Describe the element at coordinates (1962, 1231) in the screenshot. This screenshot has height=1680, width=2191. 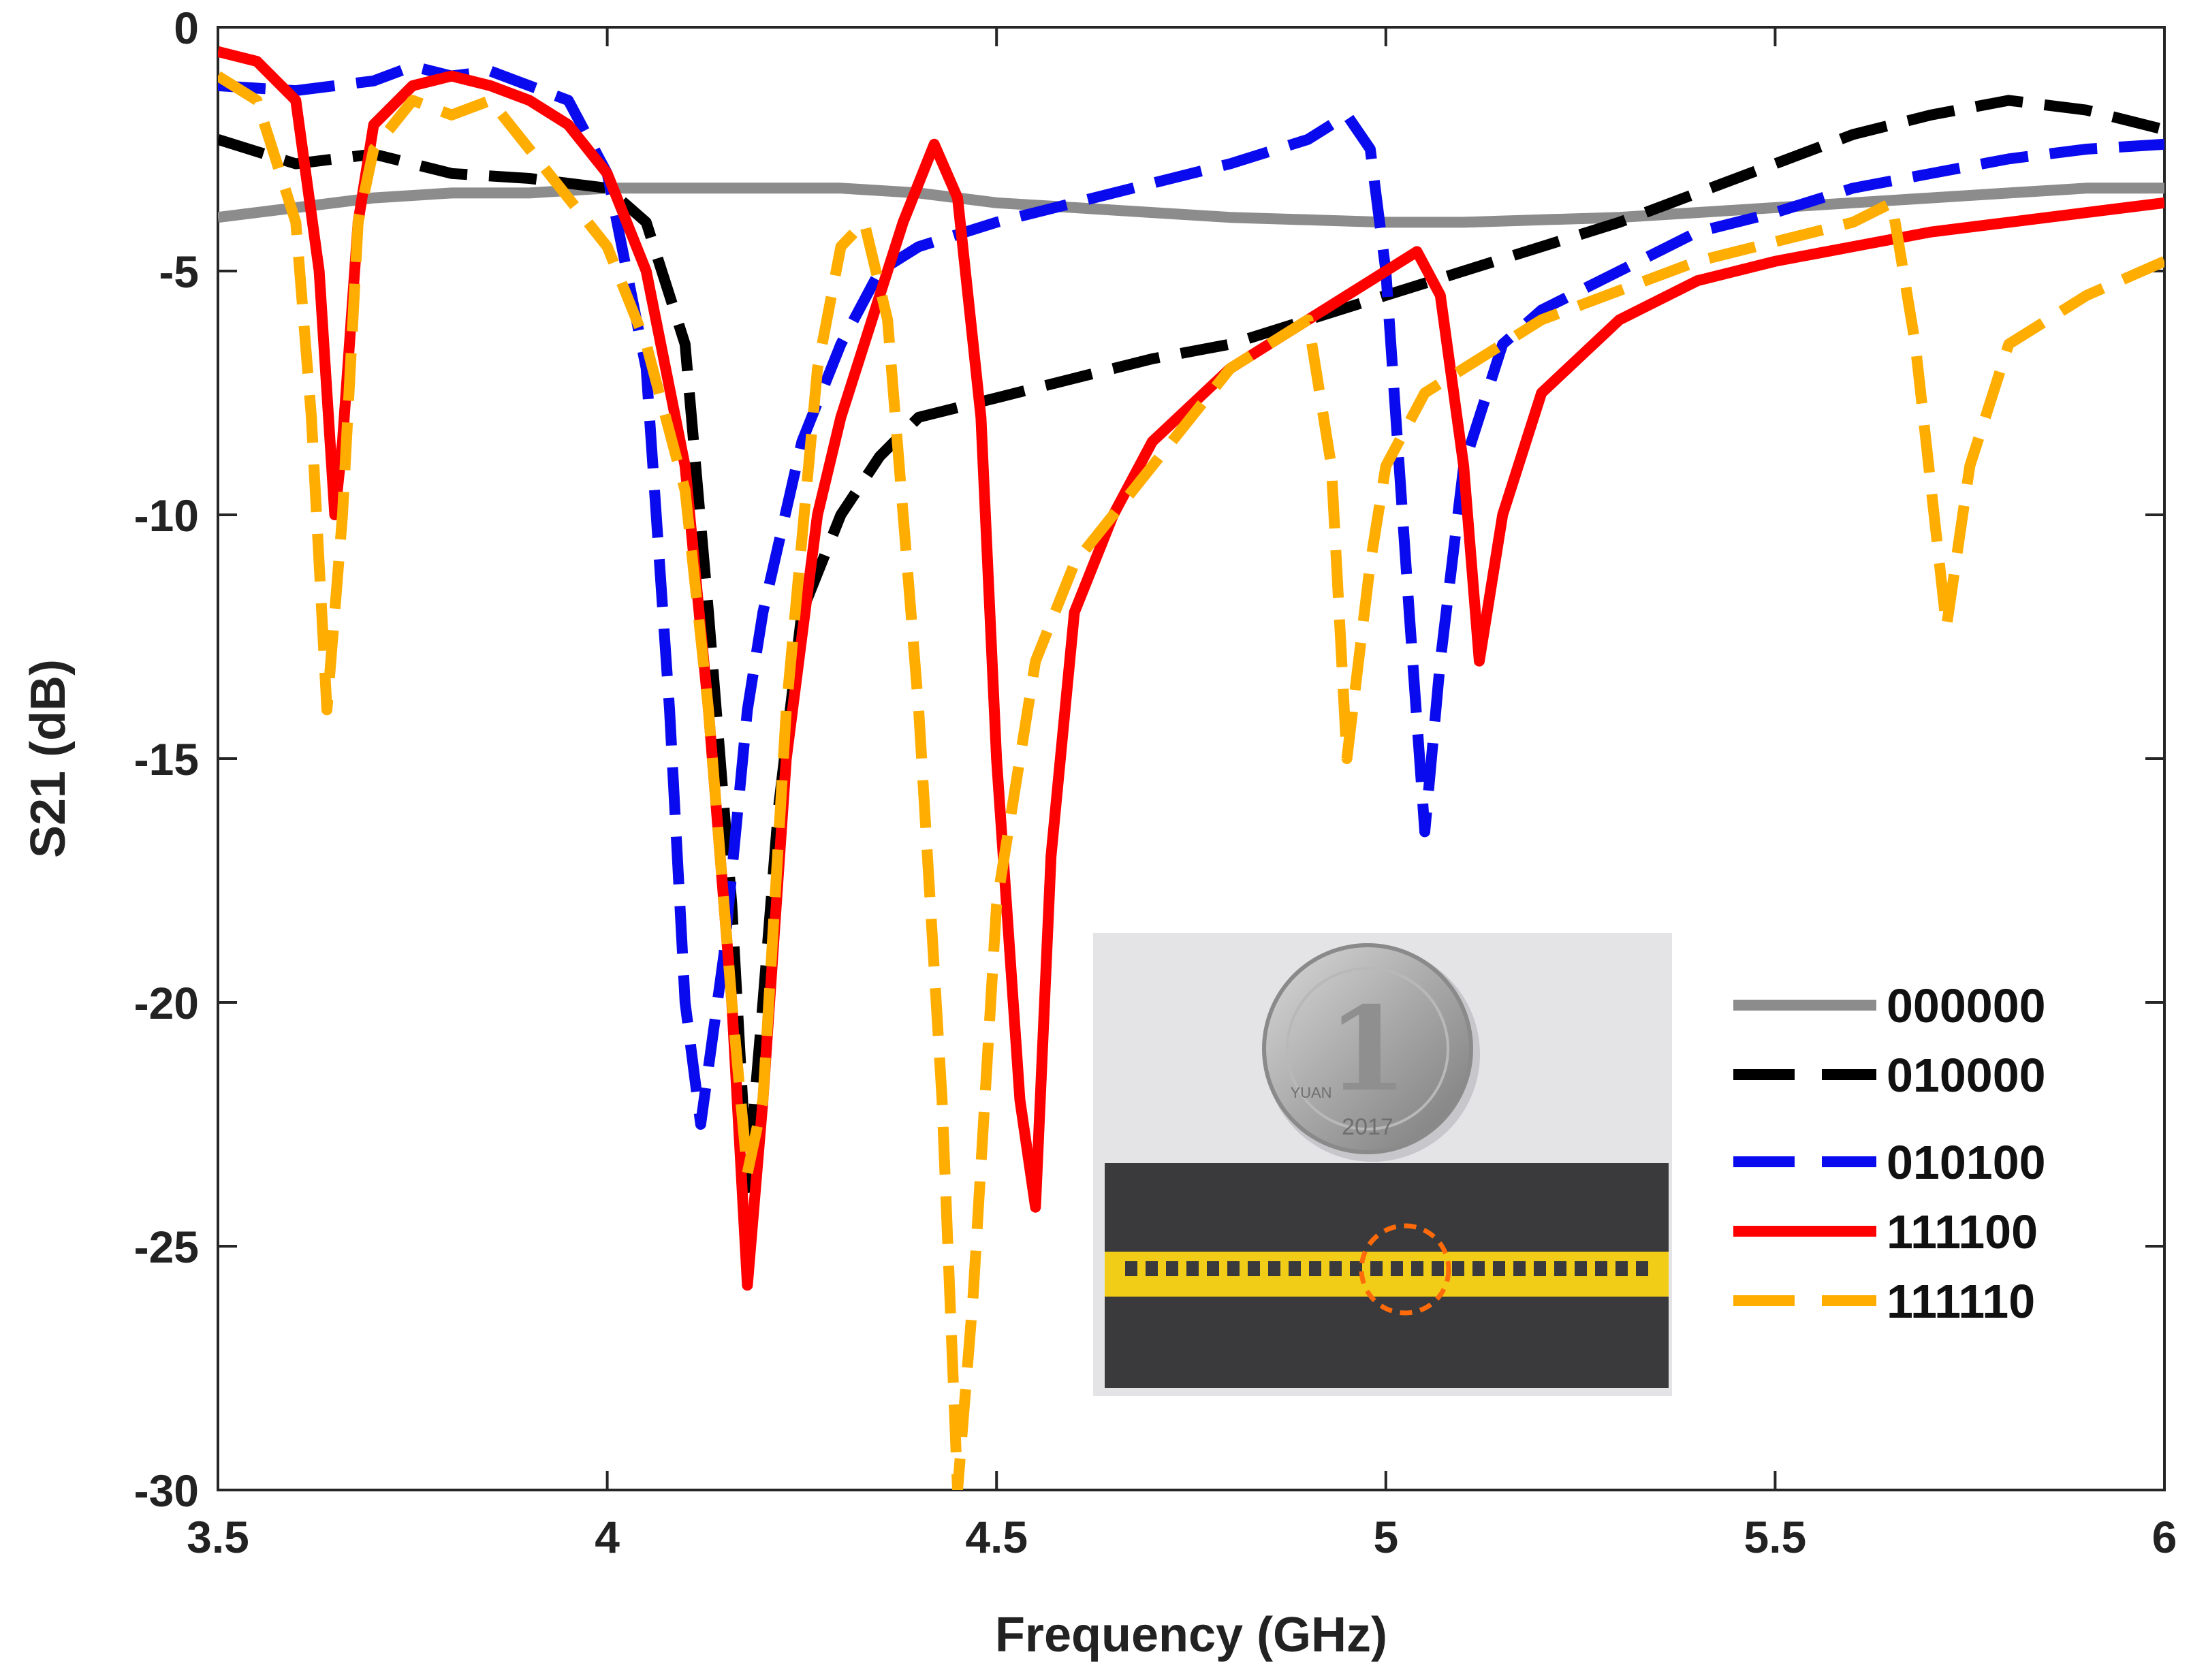
I see `legend-label: 111100` at that location.